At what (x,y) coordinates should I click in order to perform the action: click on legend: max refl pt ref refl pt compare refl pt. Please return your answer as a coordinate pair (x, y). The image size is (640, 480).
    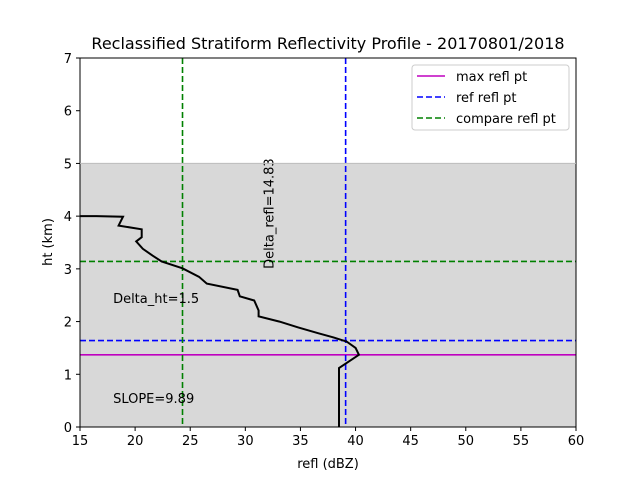
    Looking at the image, I should click on (490, 97).